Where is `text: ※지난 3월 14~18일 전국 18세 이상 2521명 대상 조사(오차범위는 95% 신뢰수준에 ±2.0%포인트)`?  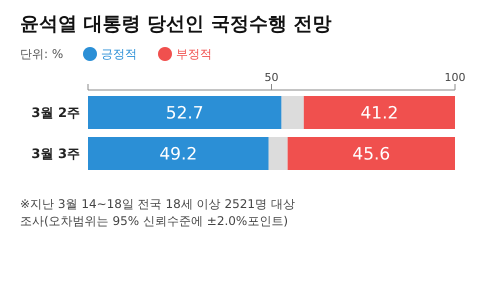
text: ※지난 3월 14~18일 전국 18세 이상 2521명 대상 조사(오차범위는 95% 신뢰수준에 ±2.0%포인트) is located at coordinates (157, 212).